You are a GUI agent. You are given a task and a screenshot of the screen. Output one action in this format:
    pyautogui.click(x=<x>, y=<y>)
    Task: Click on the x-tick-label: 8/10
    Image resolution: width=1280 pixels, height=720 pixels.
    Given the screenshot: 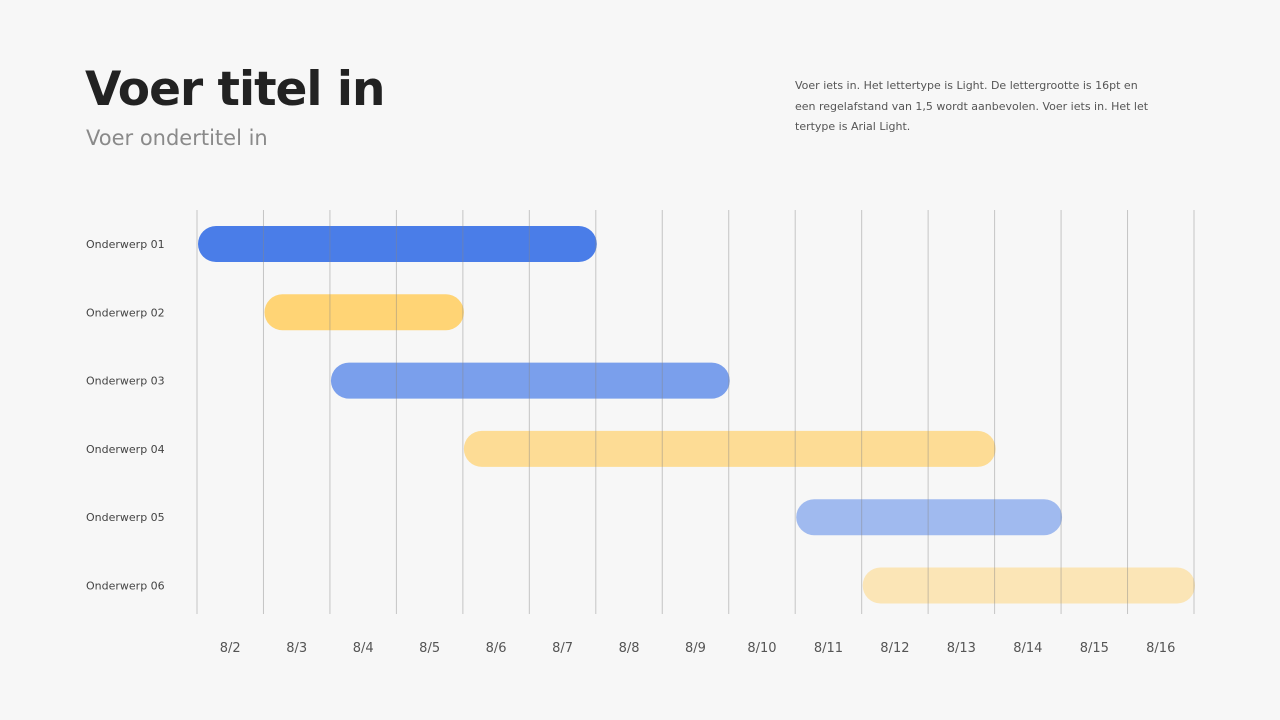 What is the action you would take?
    pyautogui.click(x=761, y=648)
    